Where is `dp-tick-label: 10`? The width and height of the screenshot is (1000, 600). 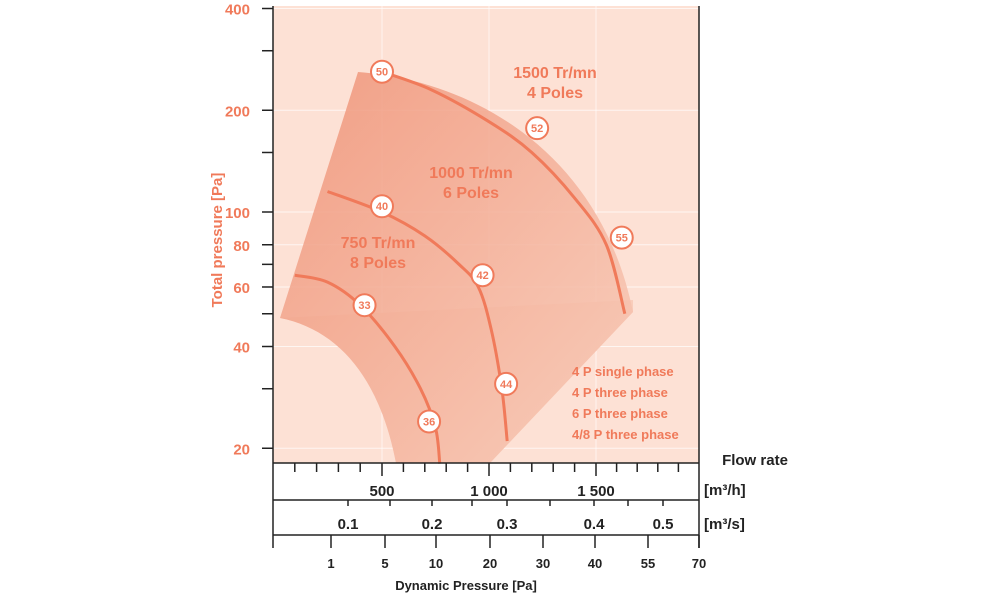
dp-tick-label: 10 is located at coordinates (436, 563).